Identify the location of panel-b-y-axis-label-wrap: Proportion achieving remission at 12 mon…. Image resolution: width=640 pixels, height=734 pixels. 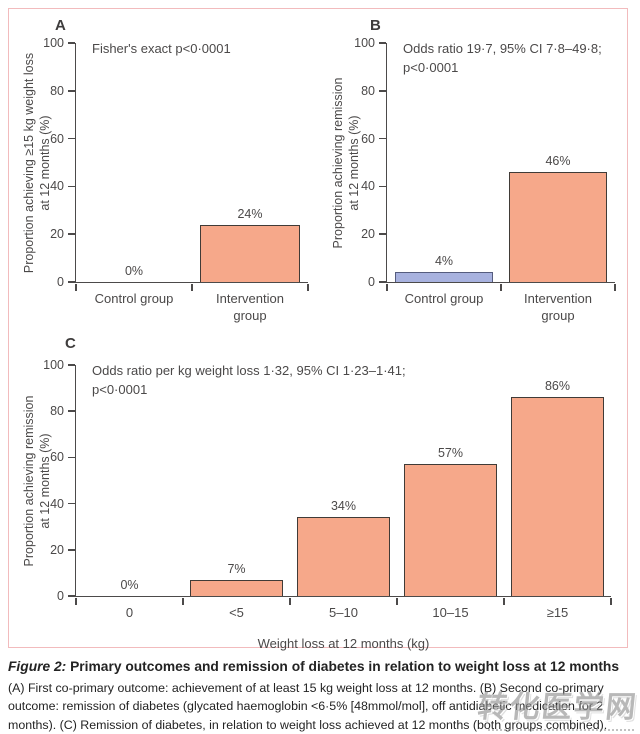
(346, 163).